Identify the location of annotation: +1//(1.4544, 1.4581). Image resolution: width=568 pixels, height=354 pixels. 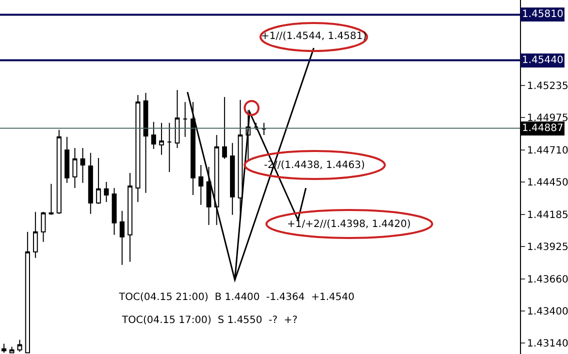
(314, 36).